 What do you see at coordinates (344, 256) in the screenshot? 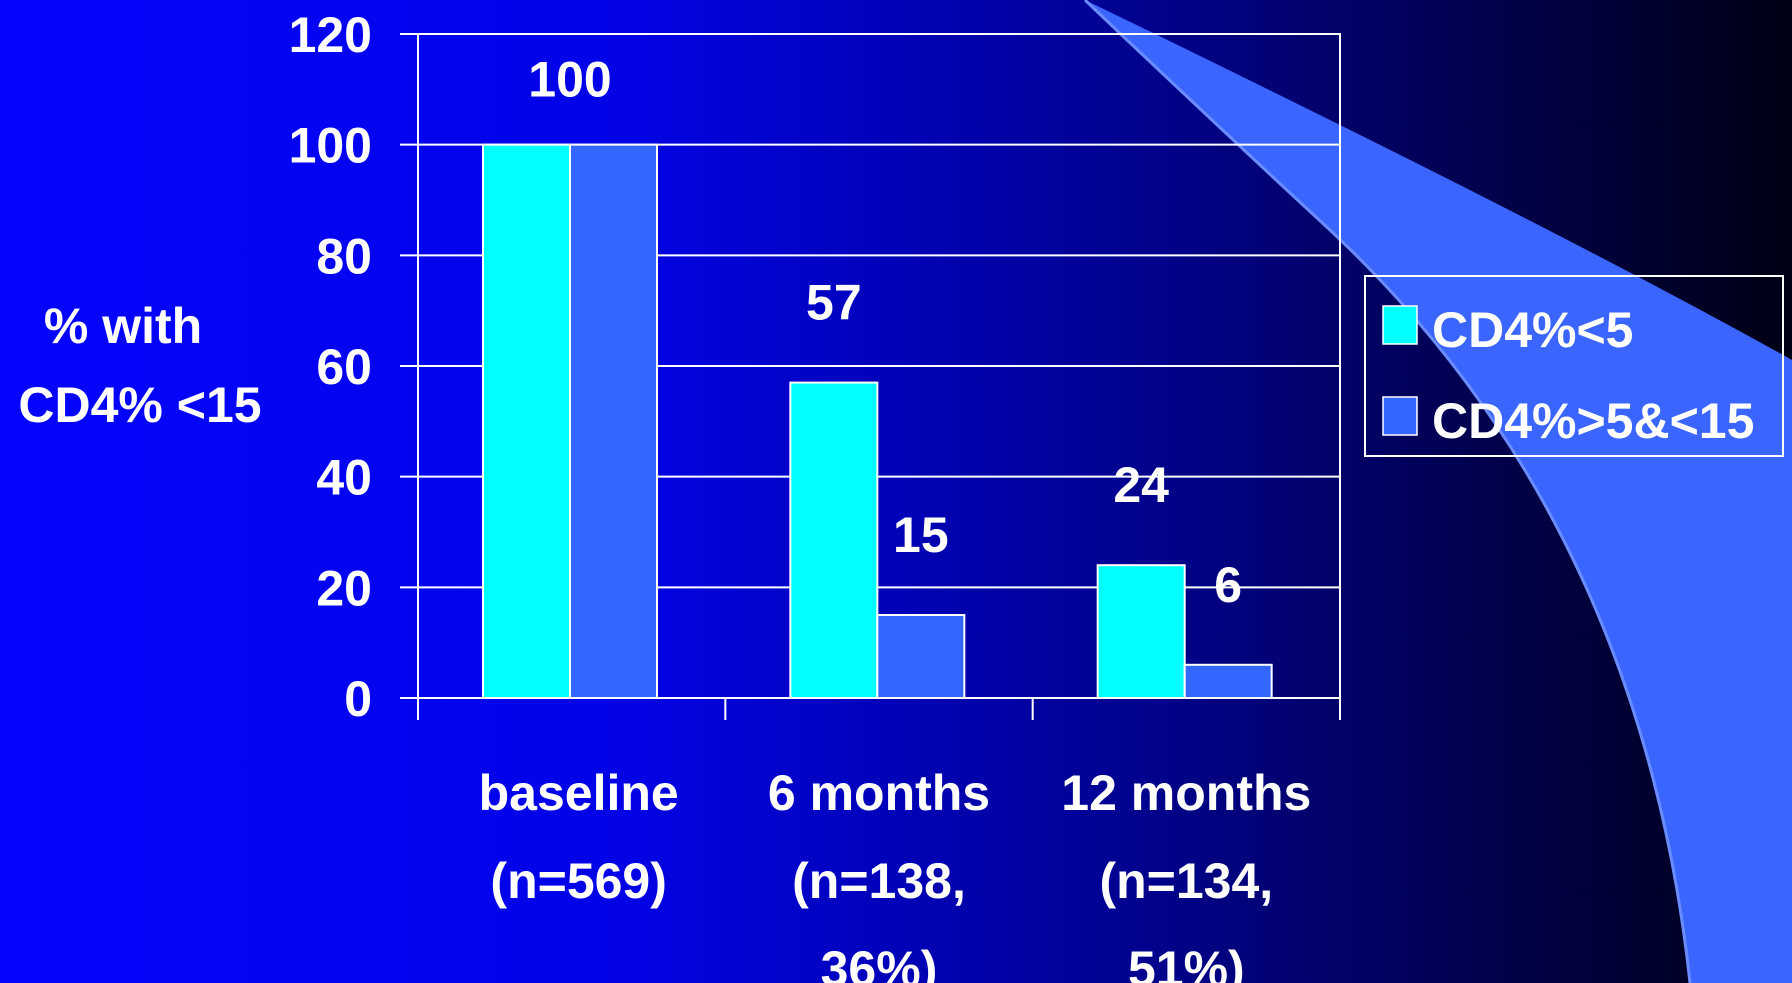
I see `y-tick-label: 80` at bounding box center [344, 256].